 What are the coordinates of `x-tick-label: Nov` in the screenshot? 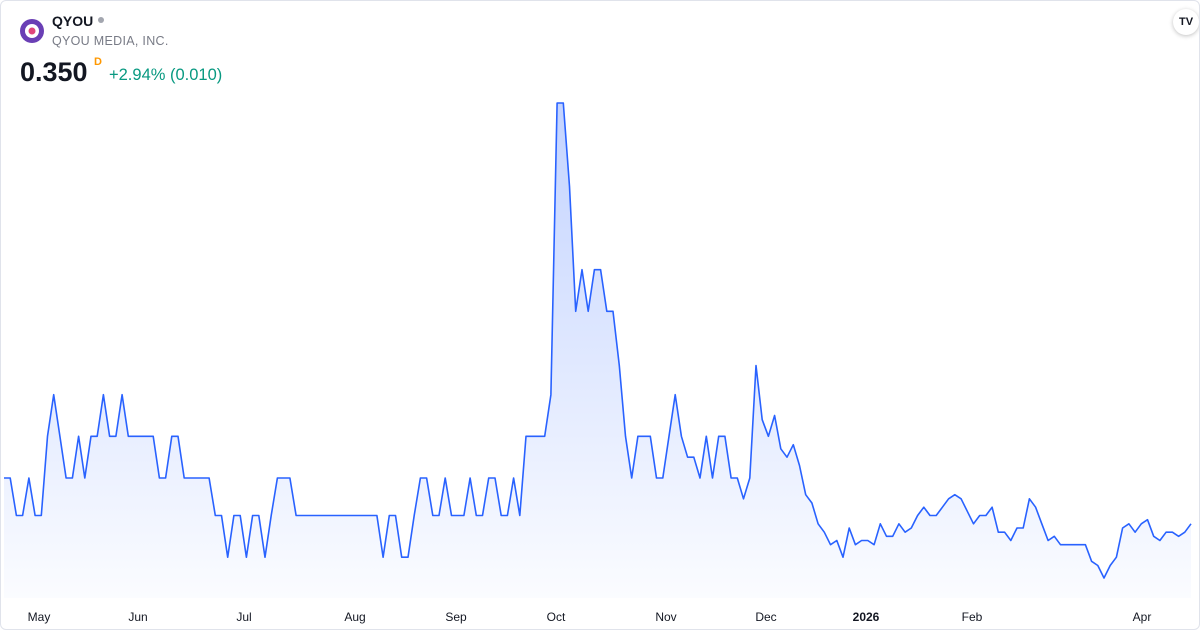 It's located at (665, 617).